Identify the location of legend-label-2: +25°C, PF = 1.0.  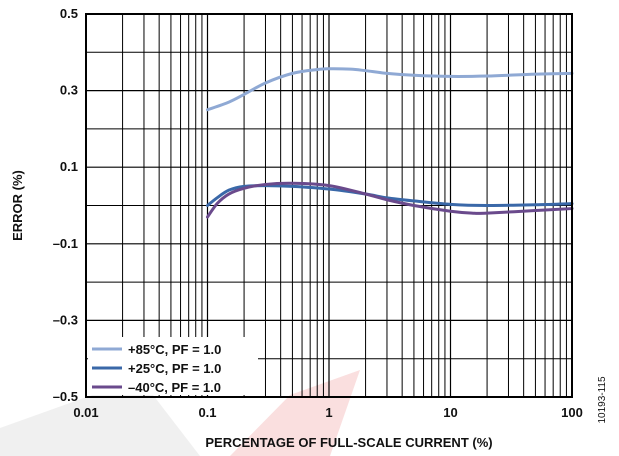
(174, 368).